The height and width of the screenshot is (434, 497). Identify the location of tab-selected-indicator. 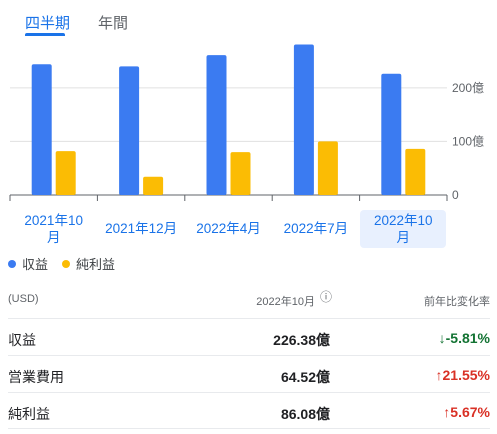
(45, 34).